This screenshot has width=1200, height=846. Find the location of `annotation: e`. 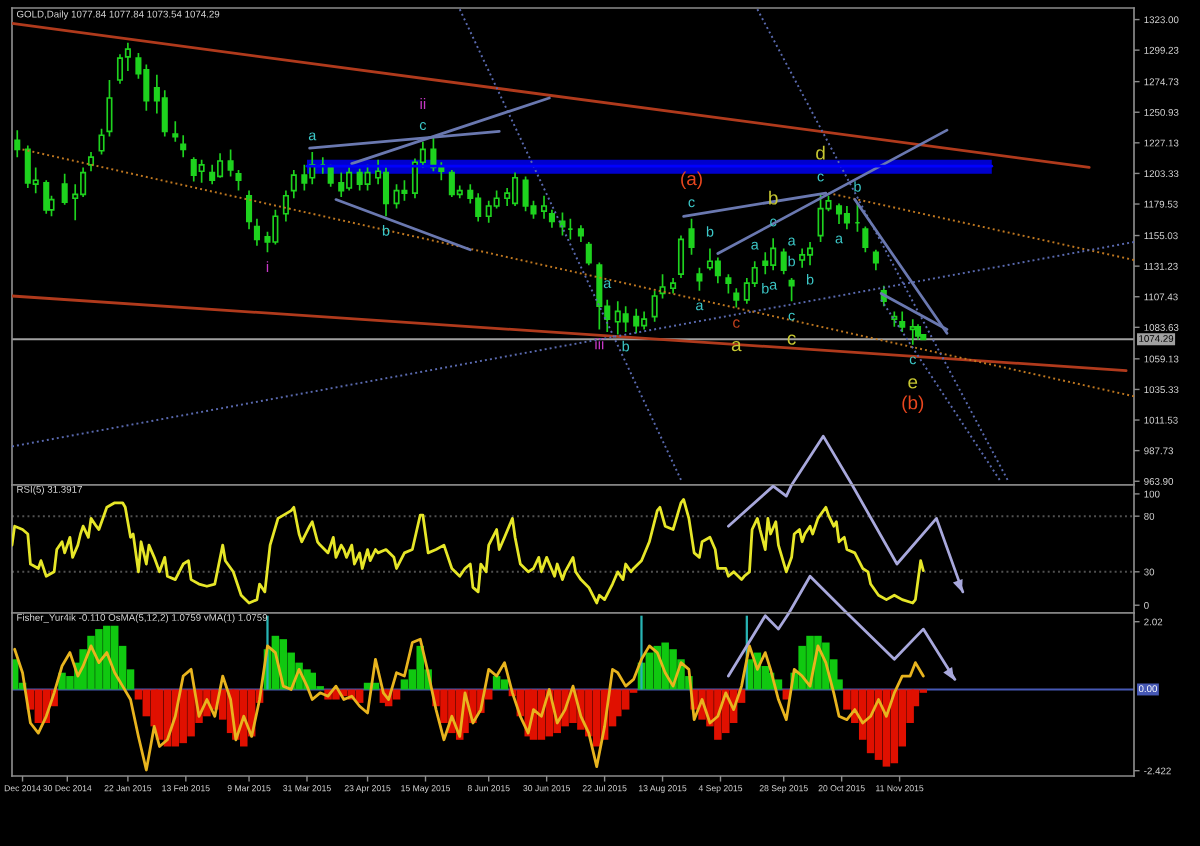

annotation: e is located at coordinates (913, 383).